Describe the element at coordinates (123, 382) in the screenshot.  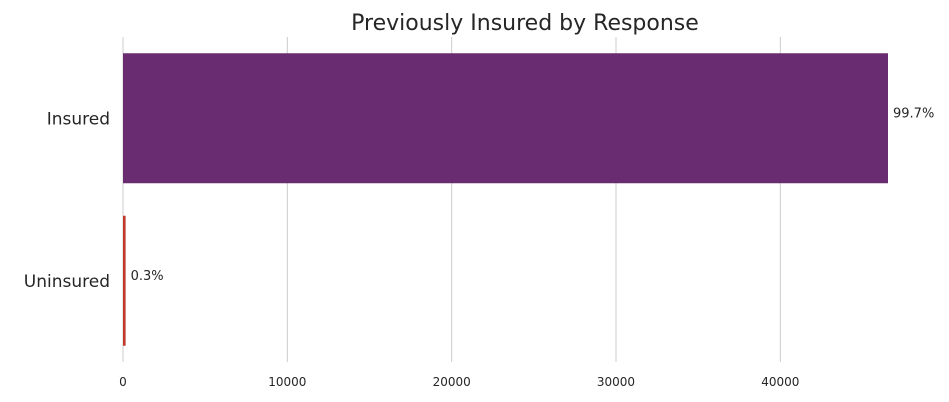
I see `x-tick-label-0: 0` at that location.